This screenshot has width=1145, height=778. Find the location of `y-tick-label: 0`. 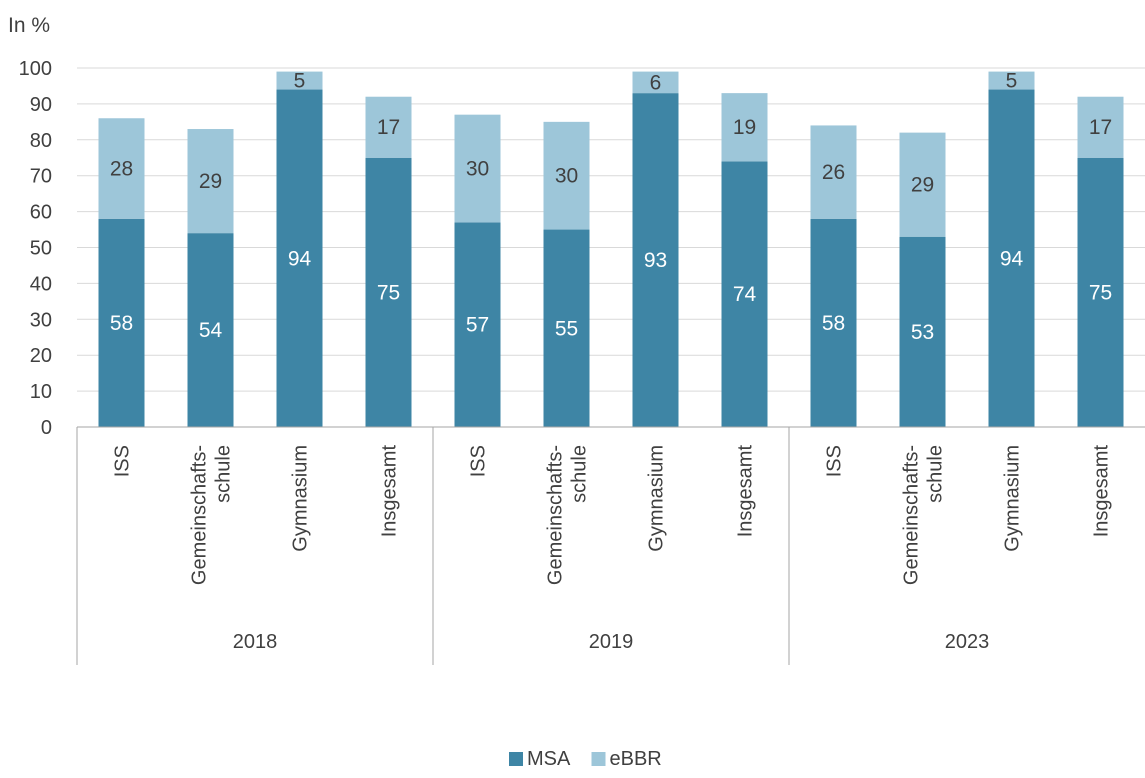

y-tick-label: 0 is located at coordinates (46, 428).